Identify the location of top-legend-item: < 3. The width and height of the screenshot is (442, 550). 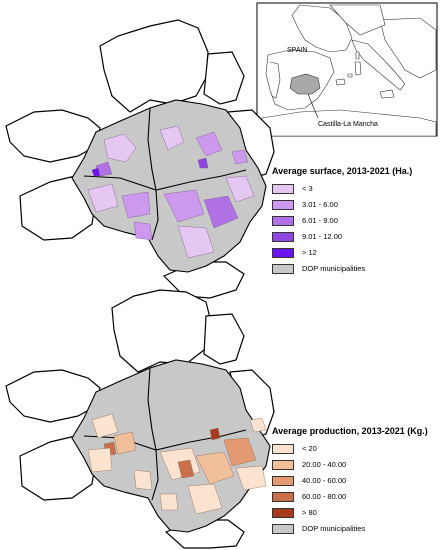
(342, 188).